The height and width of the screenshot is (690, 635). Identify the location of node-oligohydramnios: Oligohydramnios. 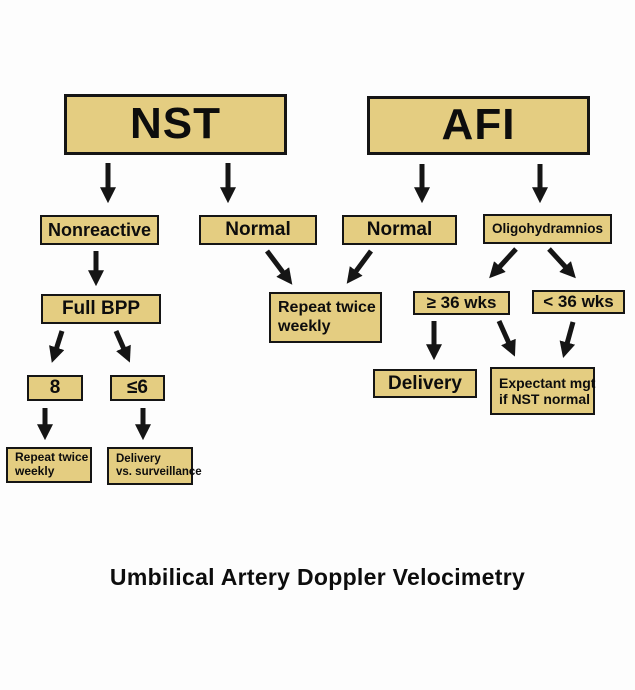
(547, 229).